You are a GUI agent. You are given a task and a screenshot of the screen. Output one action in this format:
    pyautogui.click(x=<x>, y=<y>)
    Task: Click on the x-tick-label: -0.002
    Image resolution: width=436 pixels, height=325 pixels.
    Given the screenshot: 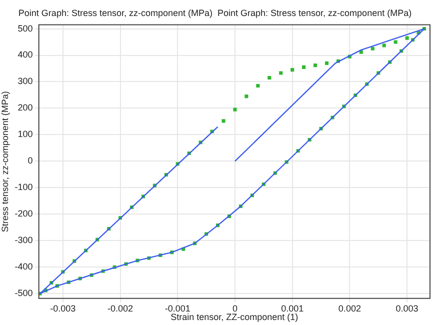 What is the action you would take?
    pyautogui.click(x=120, y=308)
    